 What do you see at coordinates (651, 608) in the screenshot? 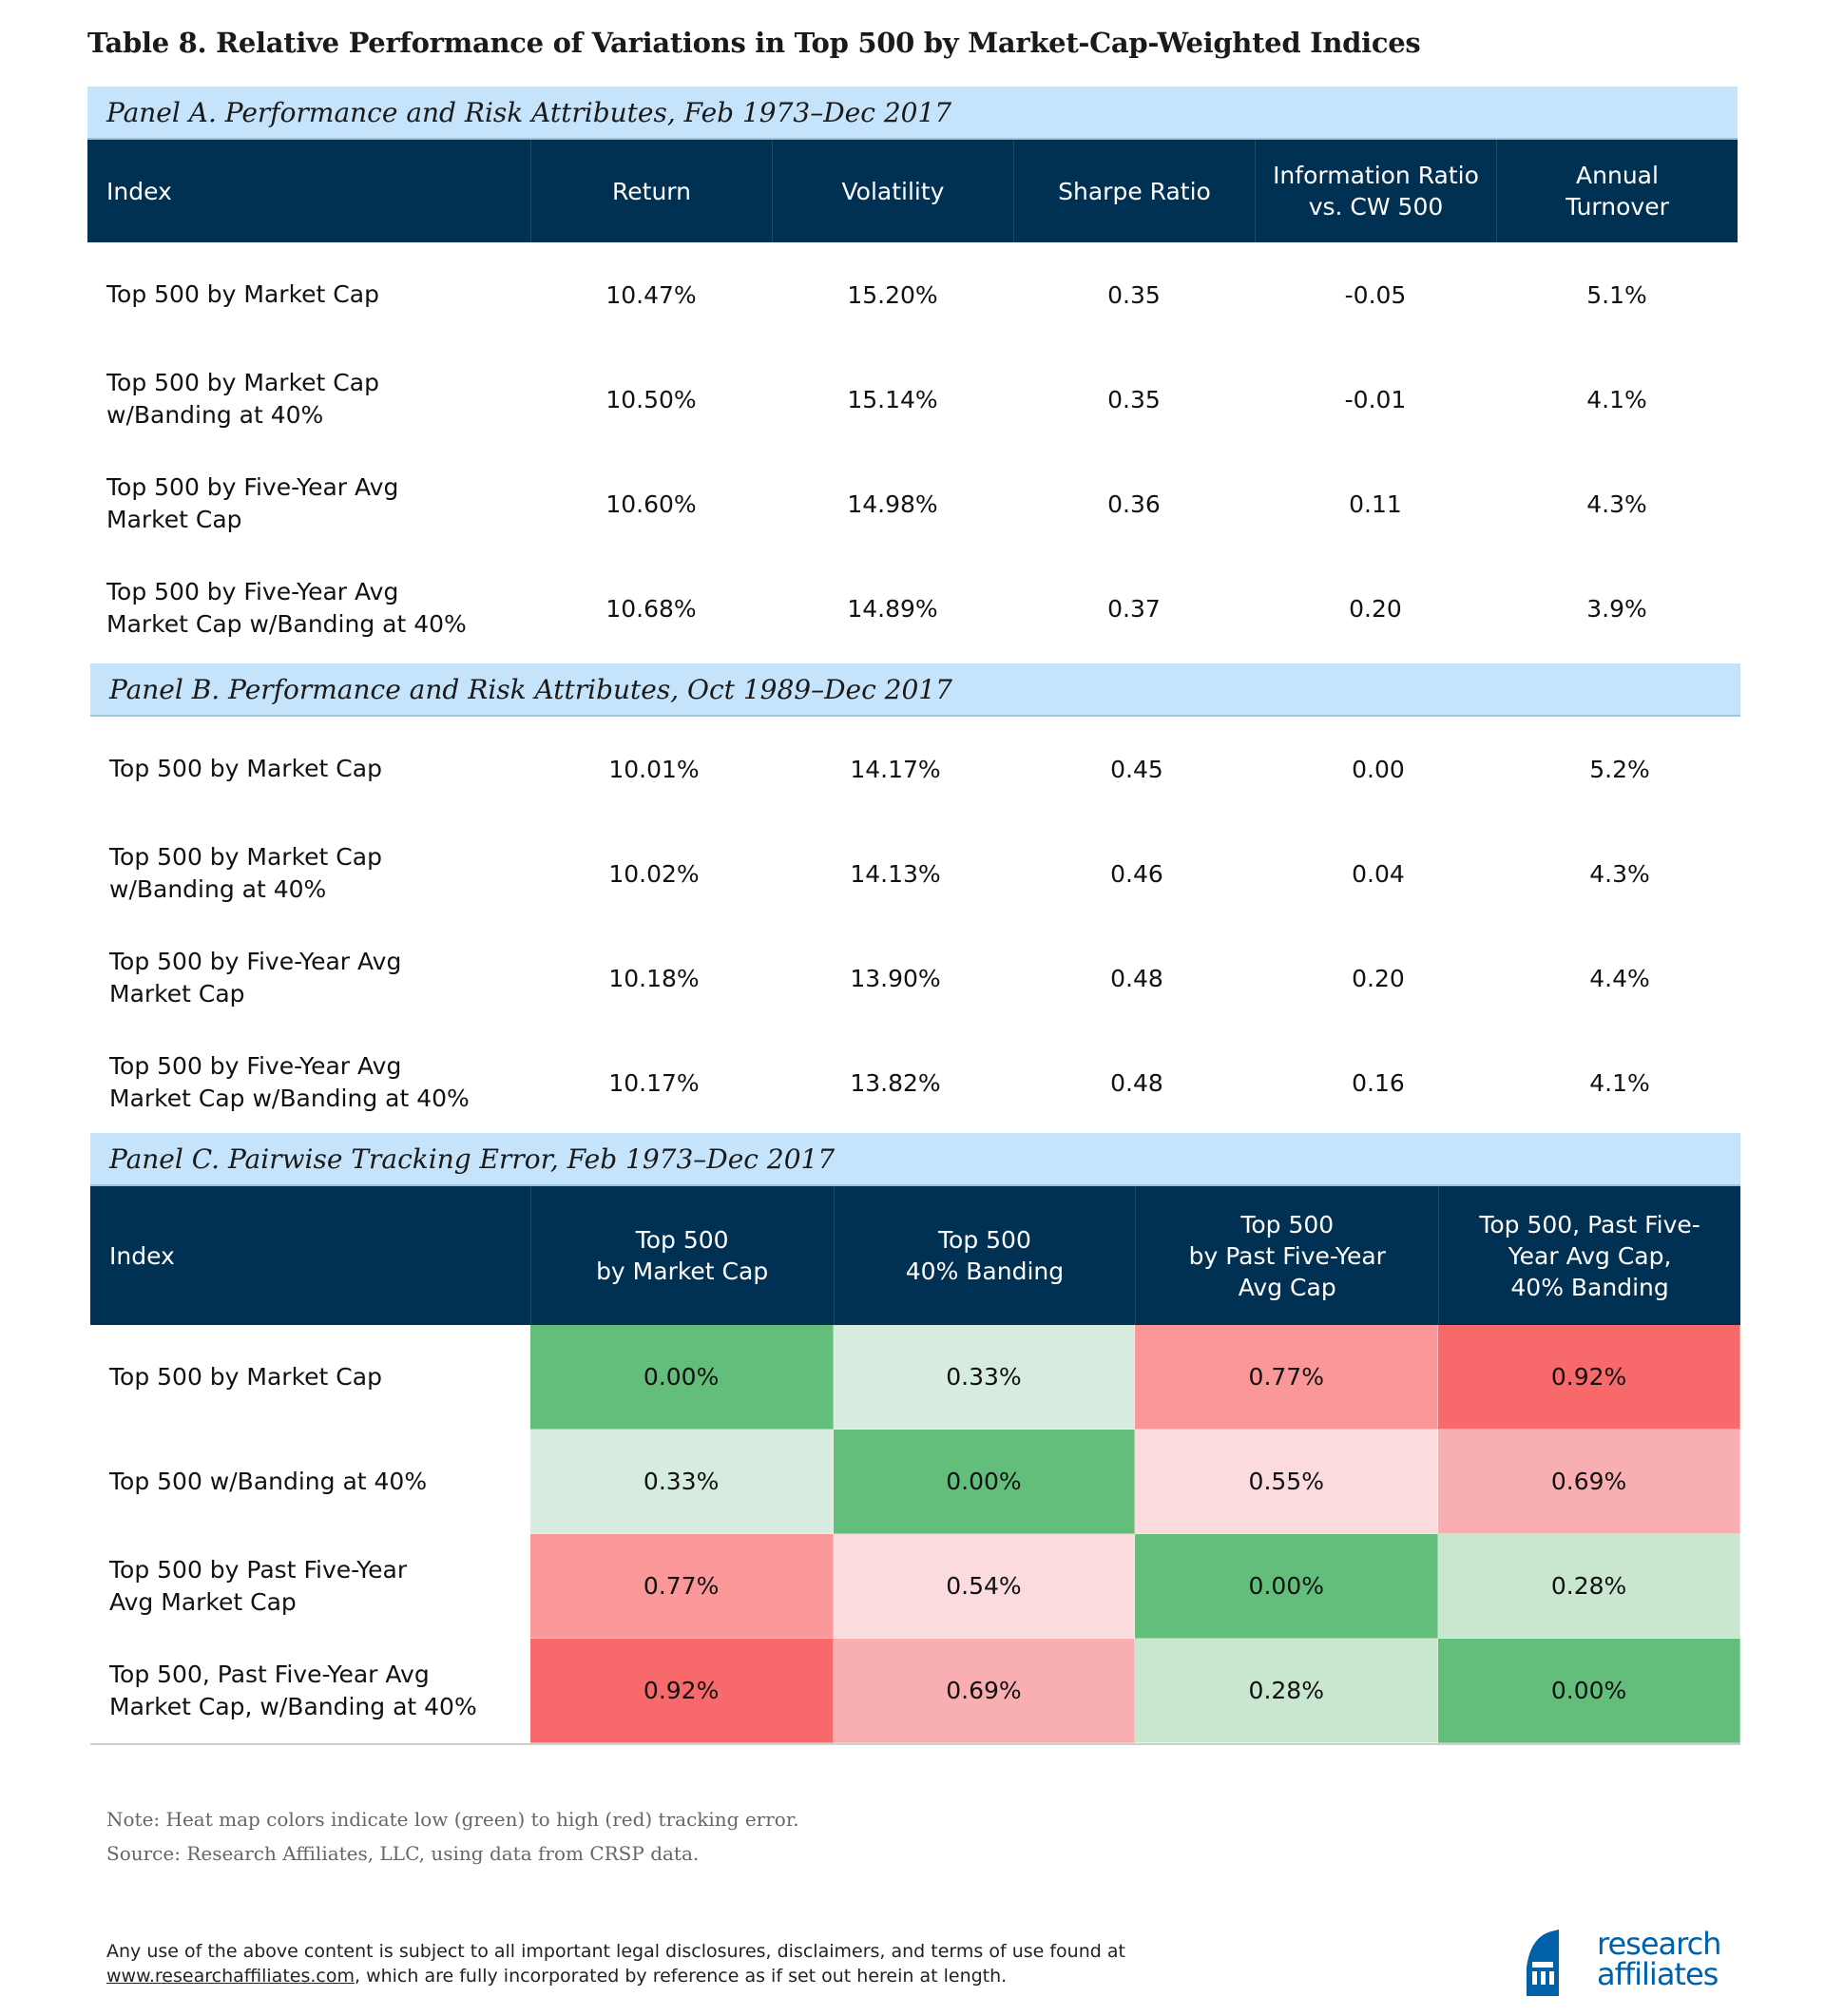
I see `table-cell: 10.68%` at bounding box center [651, 608].